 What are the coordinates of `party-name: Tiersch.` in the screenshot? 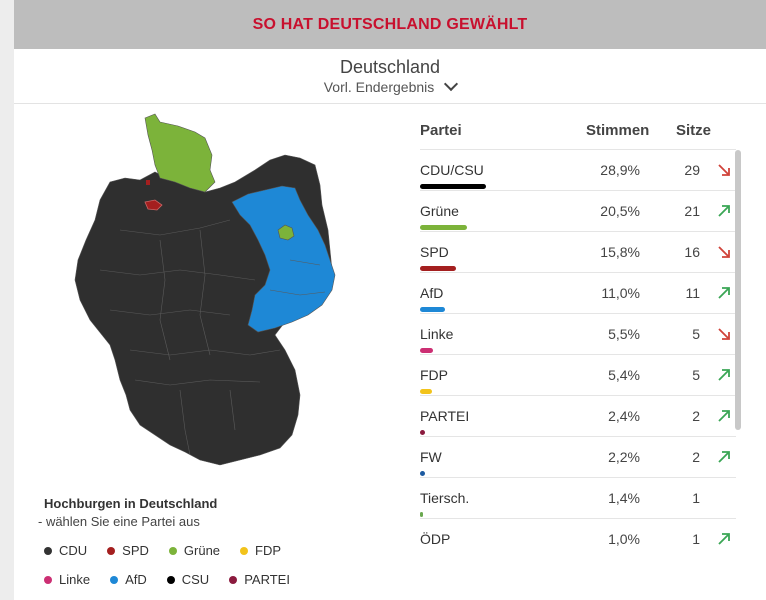 It's located at (445, 498).